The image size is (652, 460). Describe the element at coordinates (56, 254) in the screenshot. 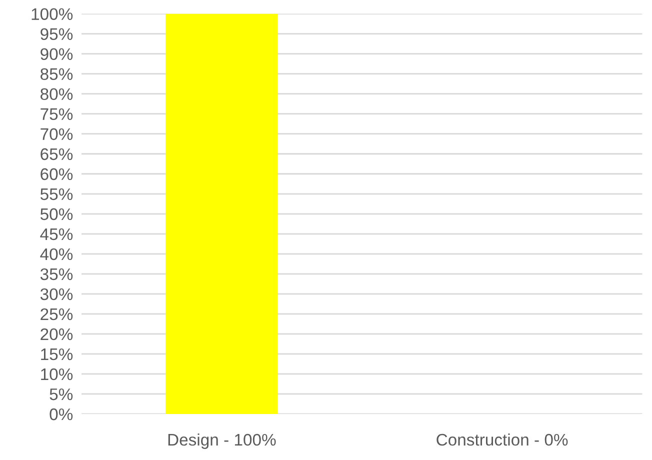

I see `y-tick-label: 40%` at that location.